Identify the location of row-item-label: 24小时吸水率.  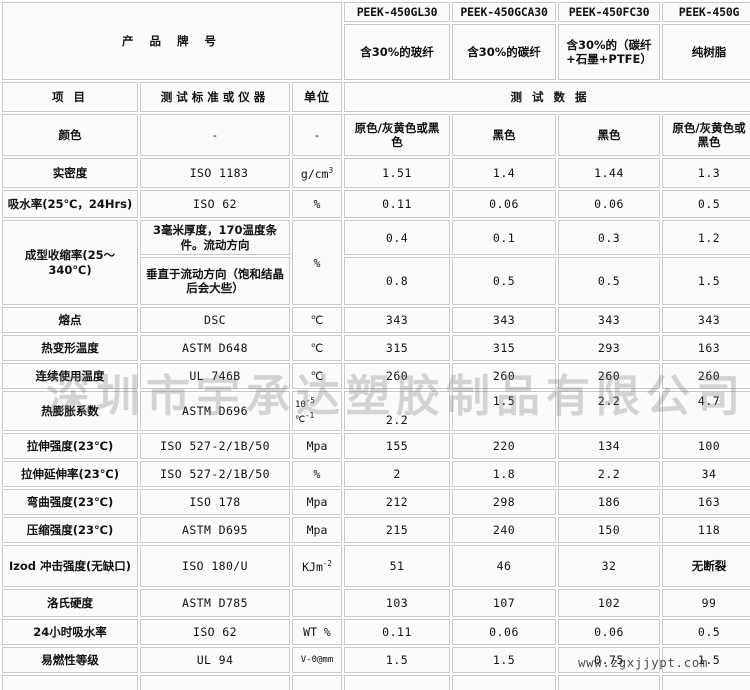
(70, 632).